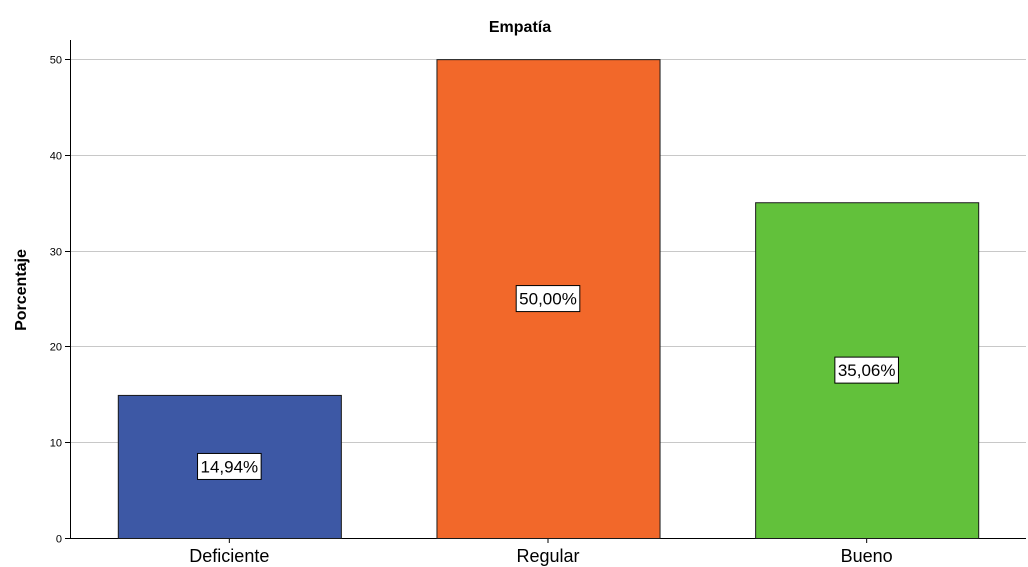 The width and height of the screenshot is (1028, 567). What do you see at coordinates (56, 61) in the screenshot?
I see `y-tick-label: 50` at bounding box center [56, 61].